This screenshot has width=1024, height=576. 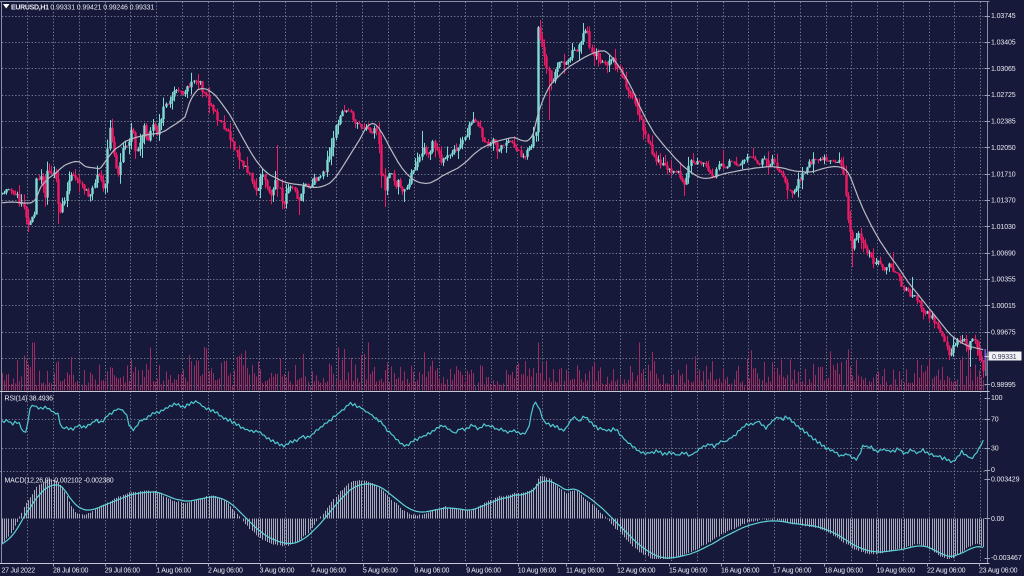 What do you see at coordinates (115, 7) in the screenshot?
I see `svg-text: 0.99246` at bounding box center [115, 7].